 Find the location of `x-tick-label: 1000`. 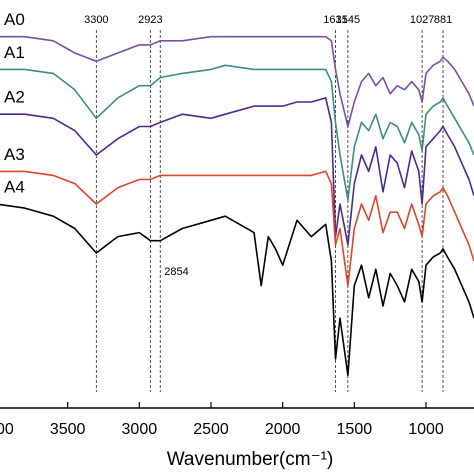

x-tick-label: 1000 is located at coordinates (426, 429).